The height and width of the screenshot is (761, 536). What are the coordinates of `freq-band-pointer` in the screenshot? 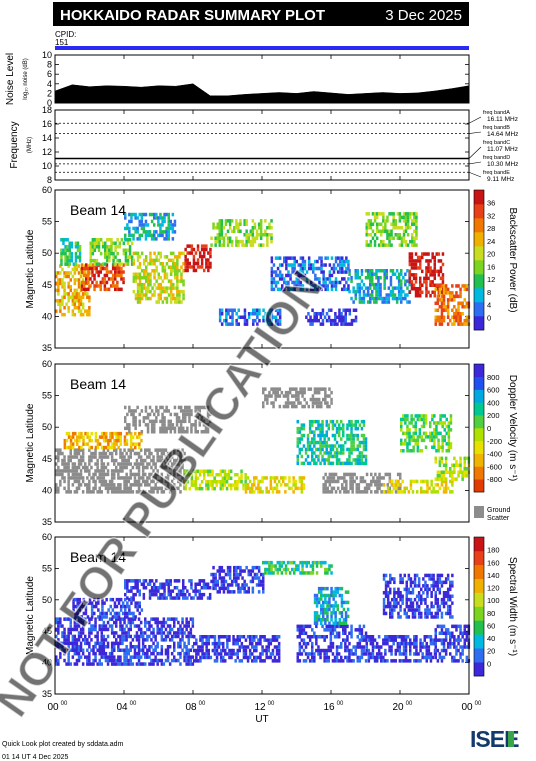 It's located at (475, 120).